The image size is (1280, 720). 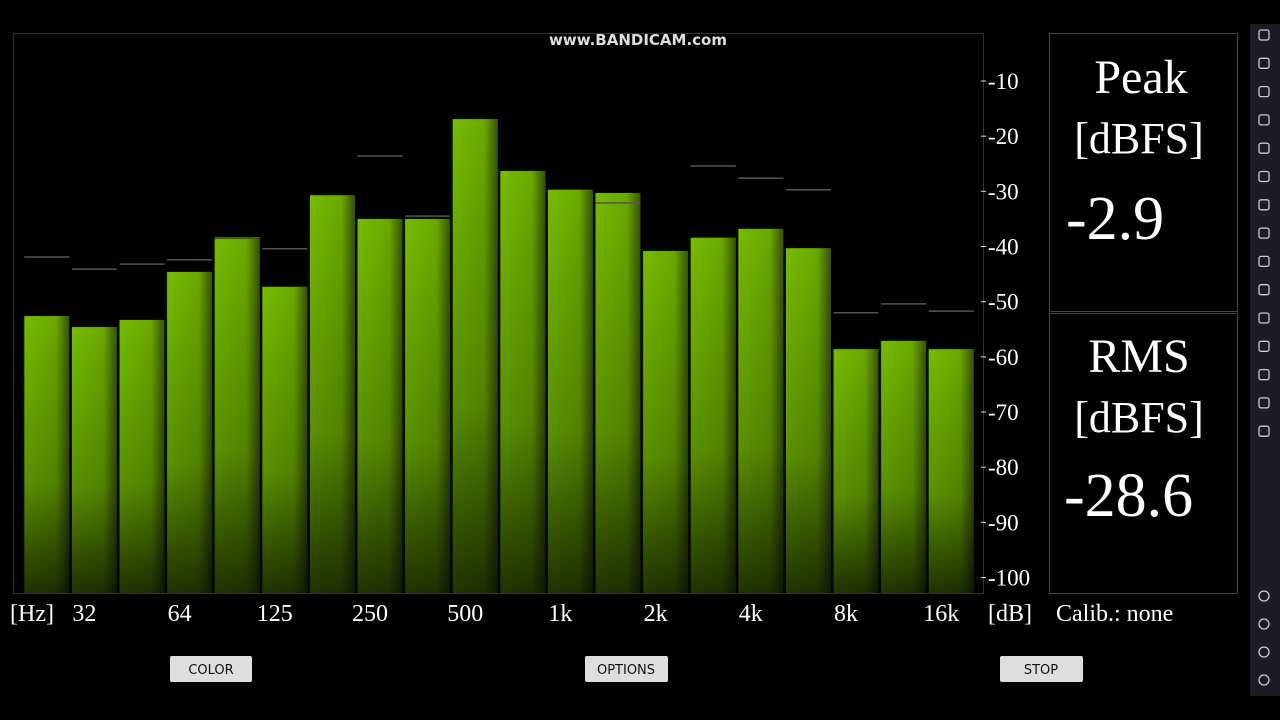 What do you see at coordinates (1128, 496) in the screenshot?
I see `meter-value: -28.6` at bounding box center [1128, 496].